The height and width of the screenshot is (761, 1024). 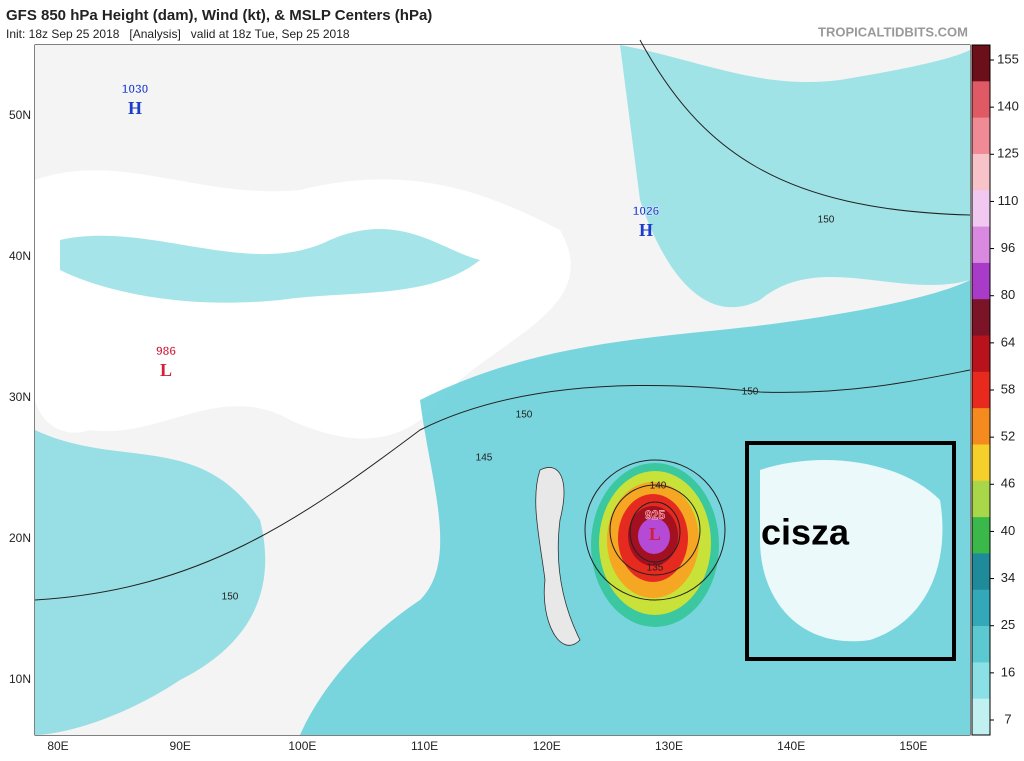 I want to click on annotation: cisza, so click(x=805, y=532).